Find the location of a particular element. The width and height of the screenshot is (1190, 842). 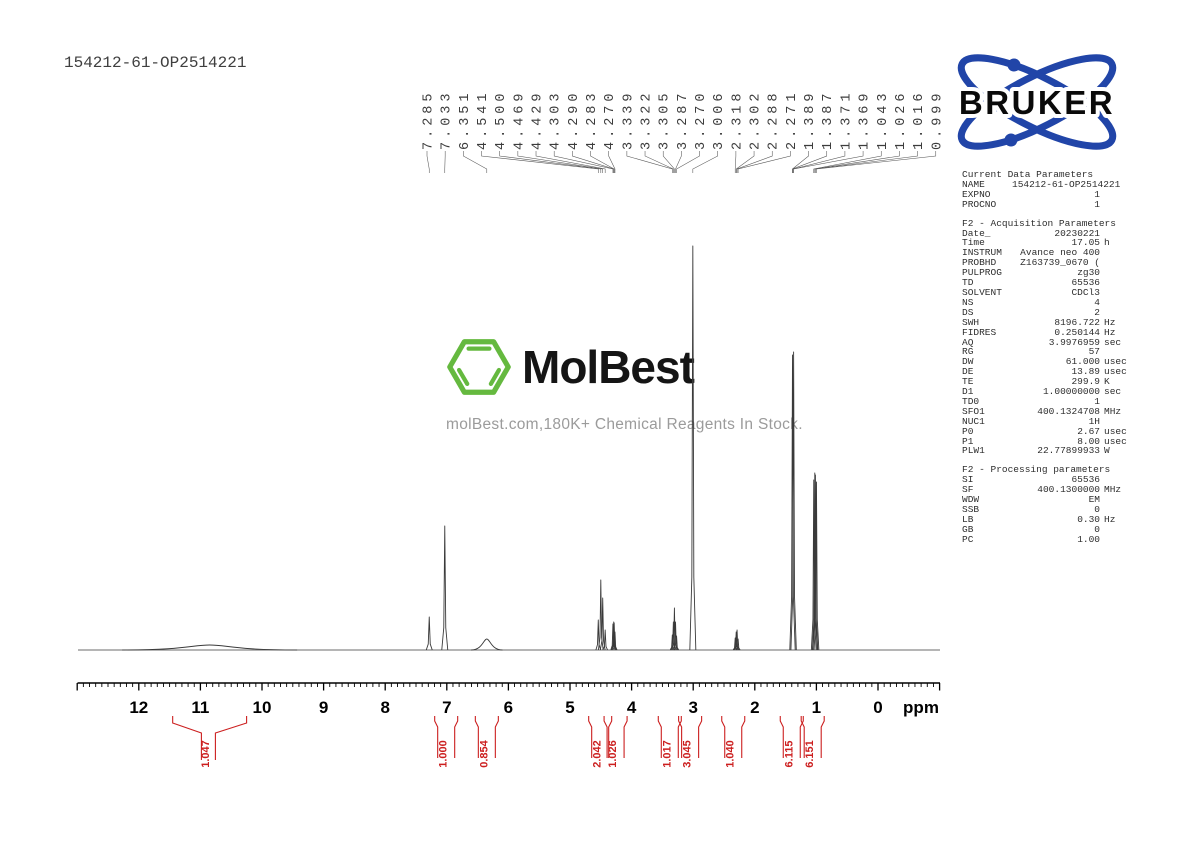

x-axis-tick-label: 4 is located at coordinates (632, 707).